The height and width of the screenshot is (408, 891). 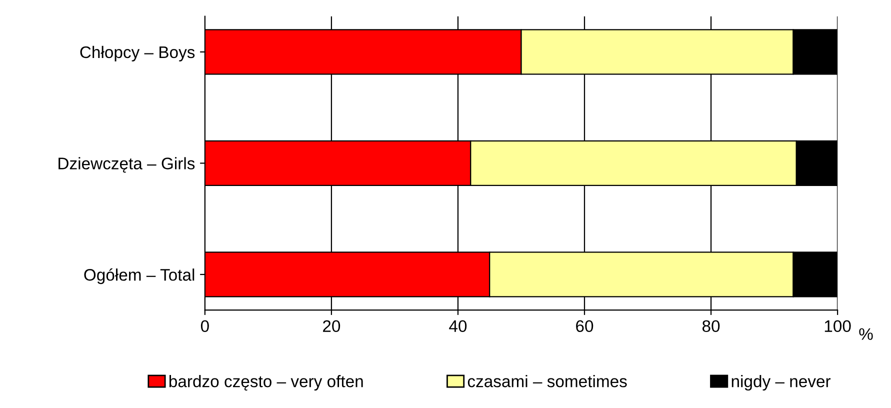 What do you see at coordinates (547, 381) in the screenshot?
I see `legend-label: czasami – sometimes` at bounding box center [547, 381].